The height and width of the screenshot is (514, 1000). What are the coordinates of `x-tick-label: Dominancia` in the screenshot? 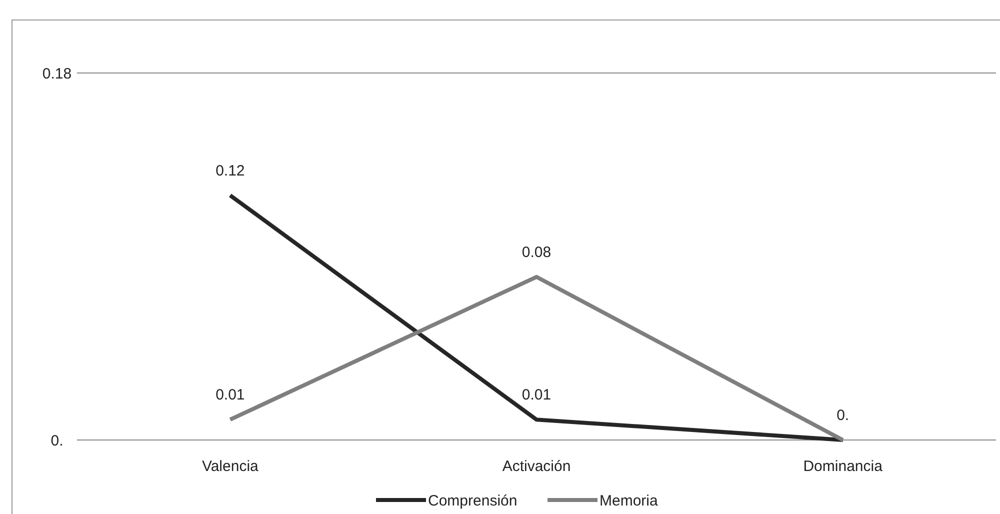 It's located at (843, 466).